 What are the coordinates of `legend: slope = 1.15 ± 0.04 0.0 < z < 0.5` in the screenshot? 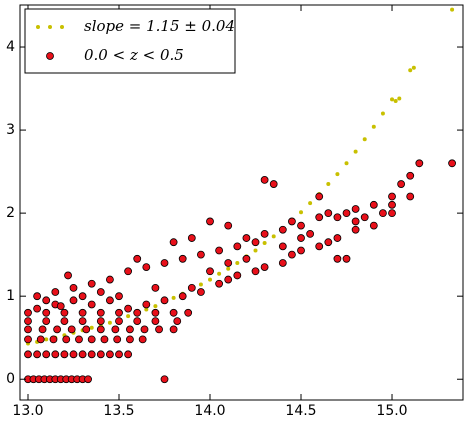 It's located at (130, 41).